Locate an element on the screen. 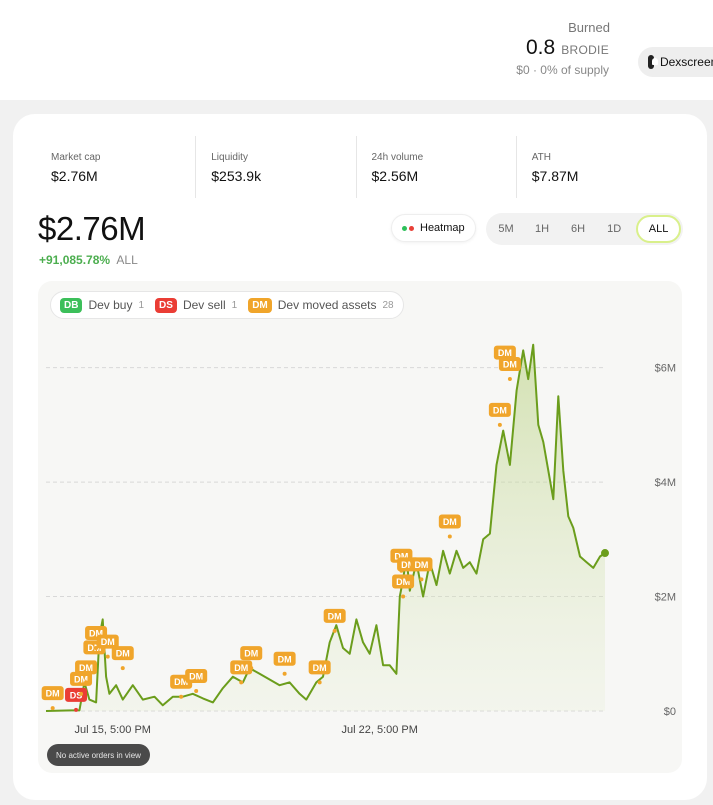 The height and width of the screenshot is (805, 713). burned-label: Burned is located at coordinates (589, 27).